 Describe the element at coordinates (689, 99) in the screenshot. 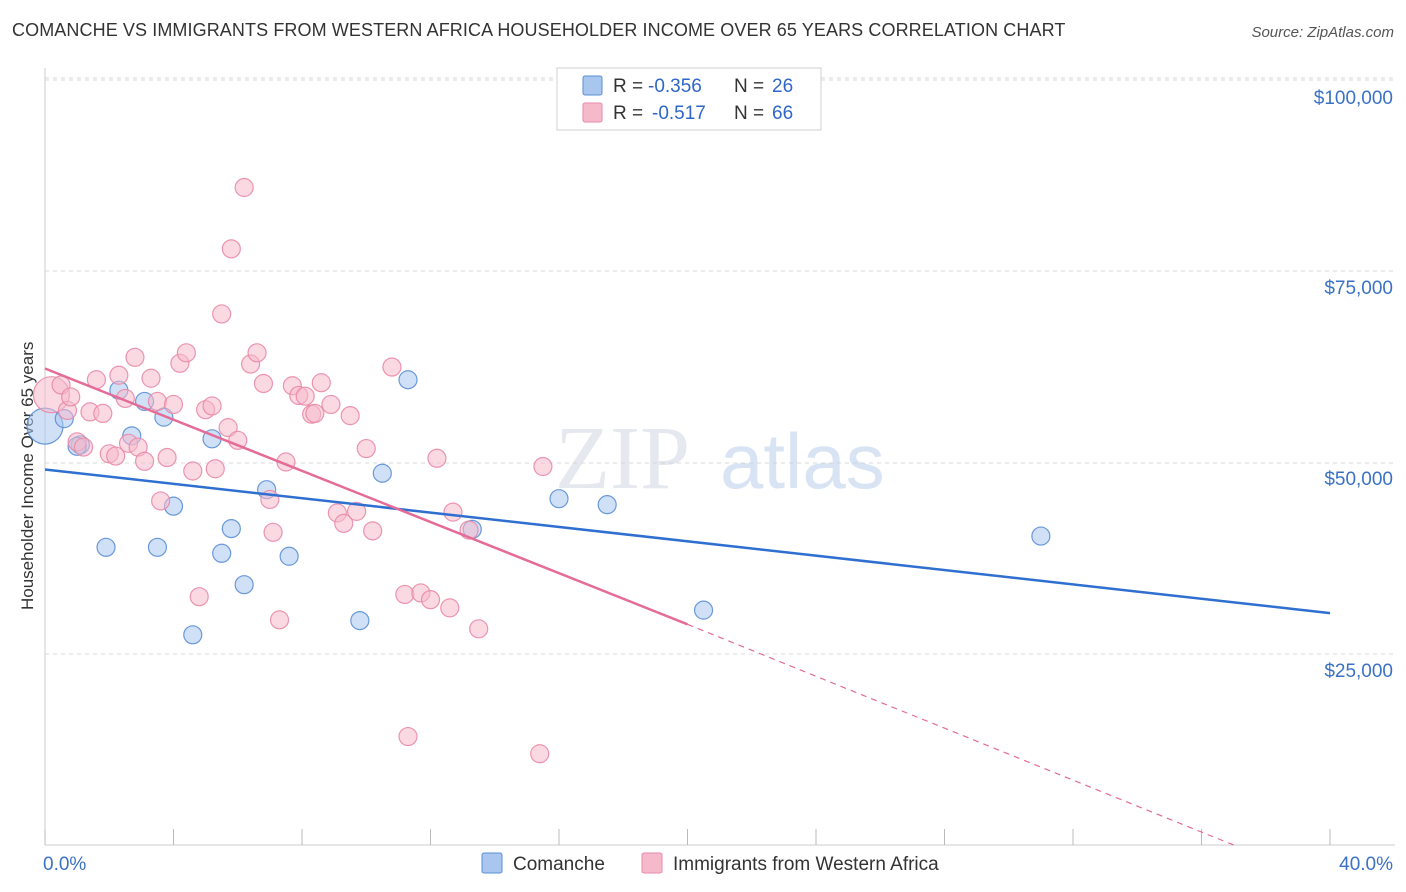

I see `stats-legend: R = -0.356 N = 26 R = -0.517 N = 66` at that location.